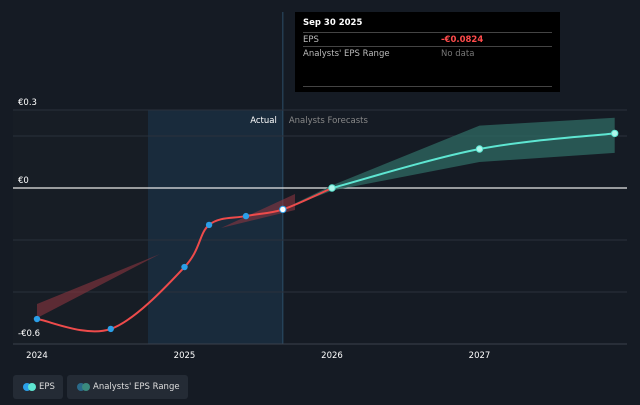 This screenshot has height=405, width=640. I want to click on forecast-range-band, so click(448, 163).